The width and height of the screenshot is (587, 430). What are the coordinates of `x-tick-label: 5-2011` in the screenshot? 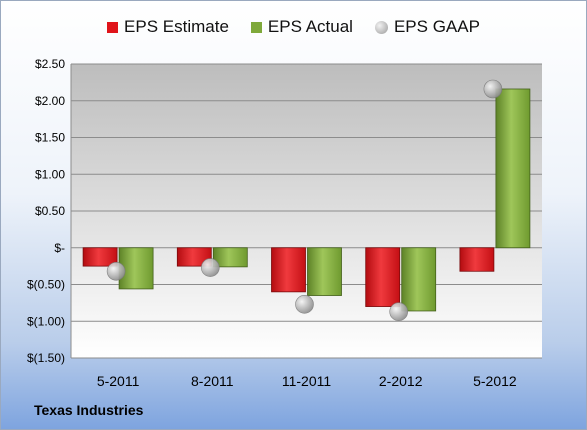 It's located at (118, 381).